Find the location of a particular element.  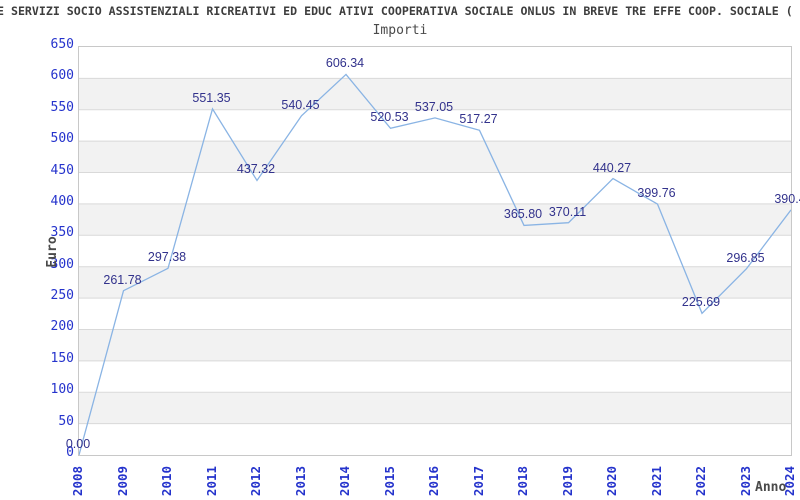

y-tick-label: 250 is located at coordinates (62, 296).